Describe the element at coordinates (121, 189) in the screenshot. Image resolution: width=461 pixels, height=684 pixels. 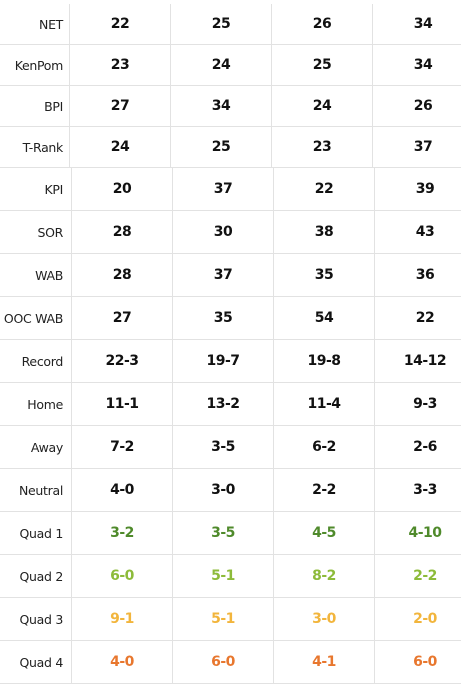
I see `cell-value: 20` at that location.